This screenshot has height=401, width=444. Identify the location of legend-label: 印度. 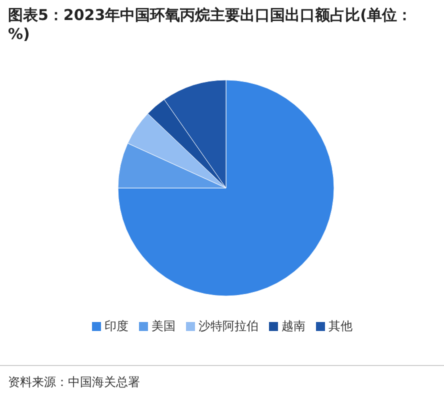
(116, 326).